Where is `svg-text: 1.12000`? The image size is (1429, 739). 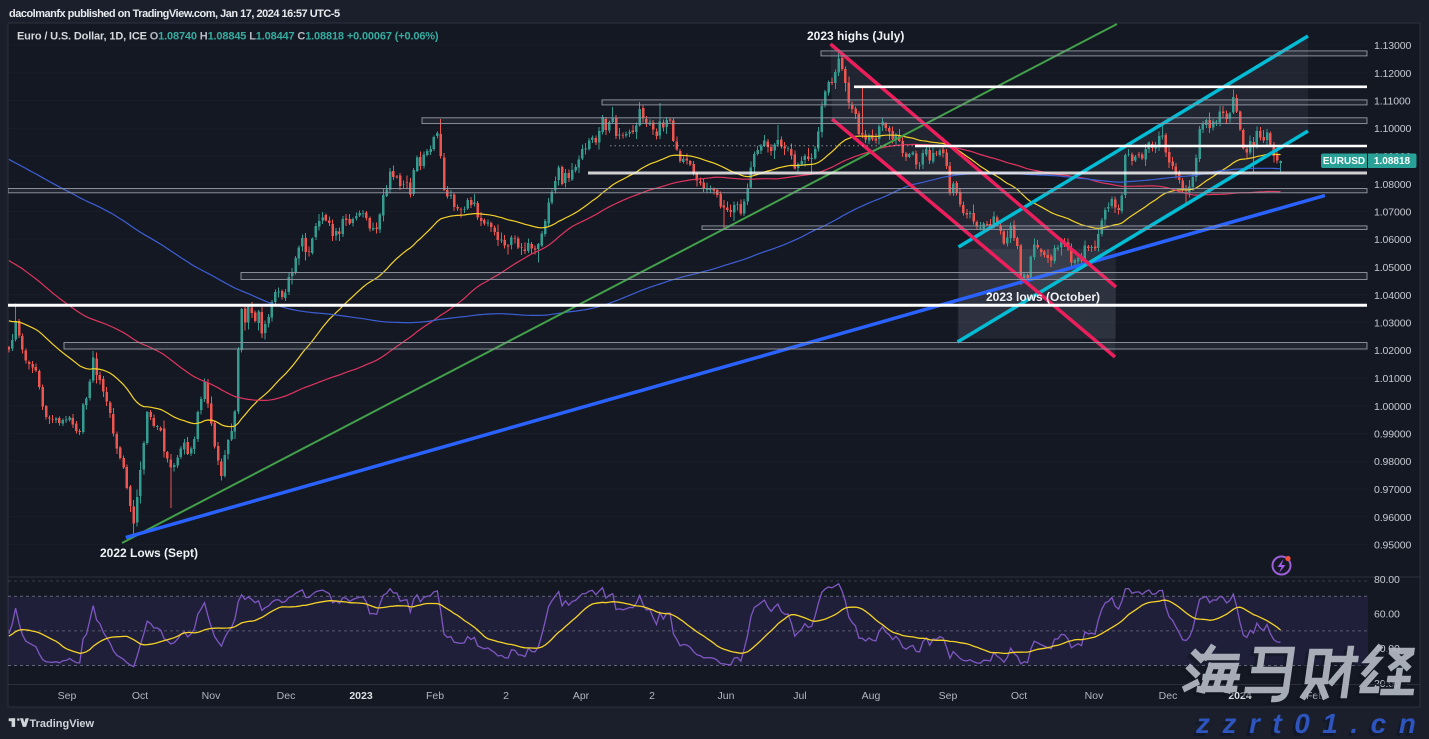
svg-text: 1.12000 is located at coordinates (1393, 74).